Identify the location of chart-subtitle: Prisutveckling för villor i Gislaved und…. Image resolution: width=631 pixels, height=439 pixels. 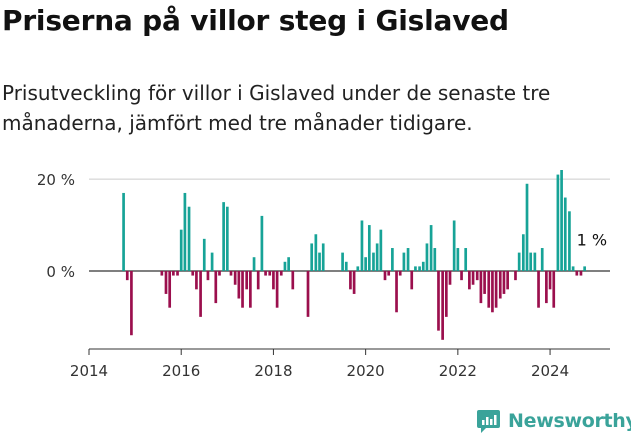
(276, 108).